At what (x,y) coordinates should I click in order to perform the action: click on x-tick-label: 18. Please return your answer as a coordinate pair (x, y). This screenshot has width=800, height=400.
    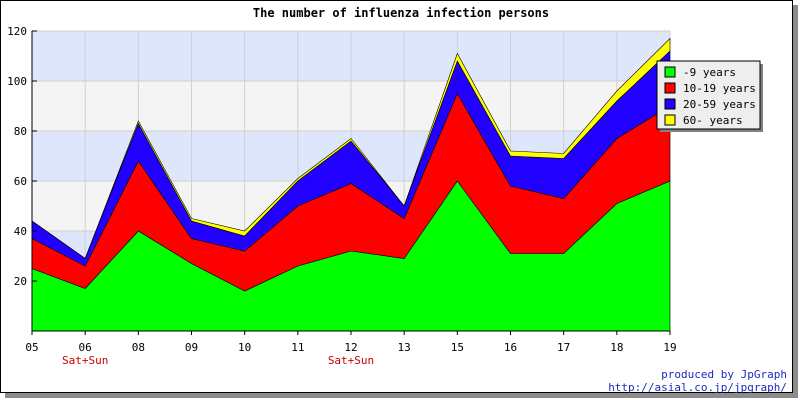
    Looking at the image, I should click on (616, 347).